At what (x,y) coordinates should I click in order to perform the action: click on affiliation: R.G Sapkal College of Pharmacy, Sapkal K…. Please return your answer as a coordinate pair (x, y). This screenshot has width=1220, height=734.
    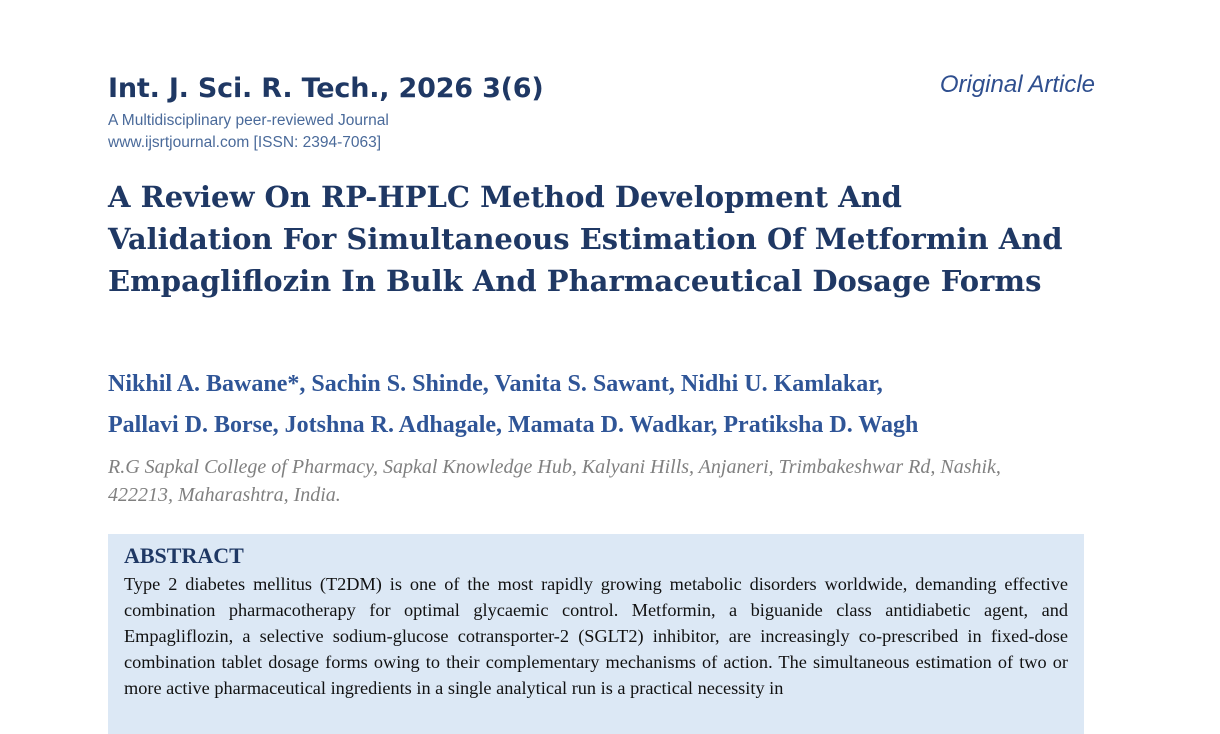
    Looking at the image, I should click on (554, 481).